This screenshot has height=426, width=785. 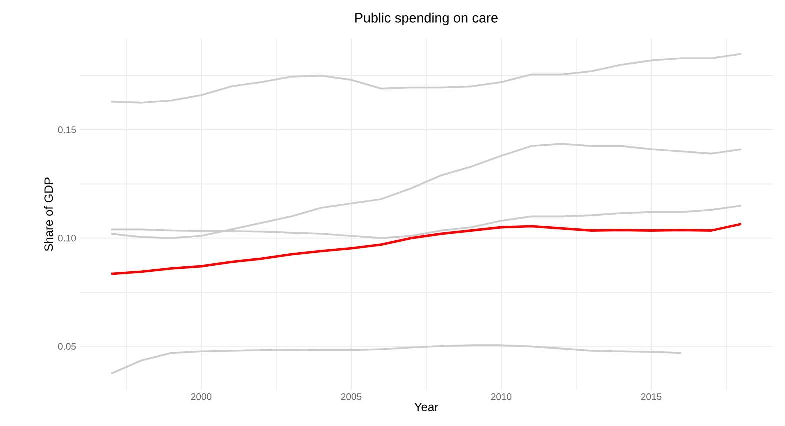 What do you see at coordinates (426, 78) in the screenshot?
I see `line-series` at bounding box center [426, 78].